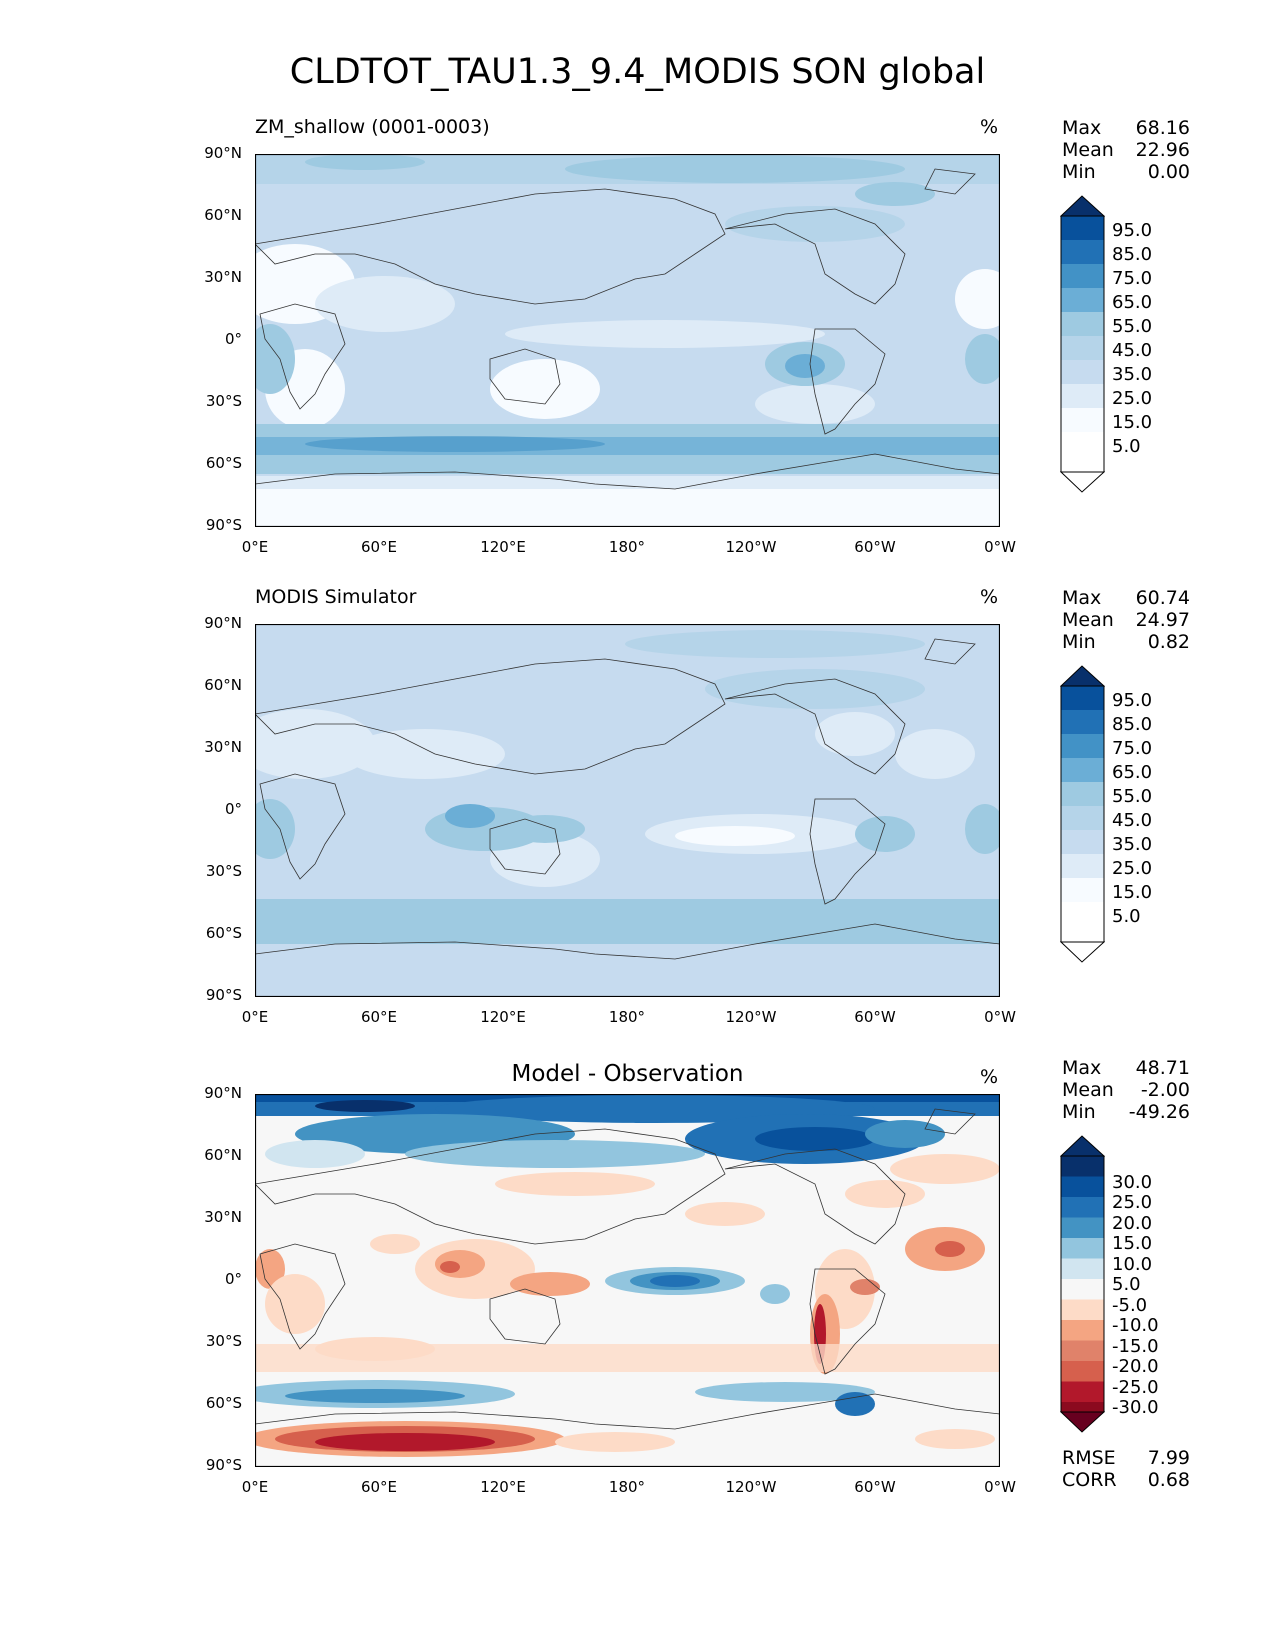  Describe the element at coordinates (1135, 1325) in the screenshot. I see `colorbar-label: -10.0` at that location.